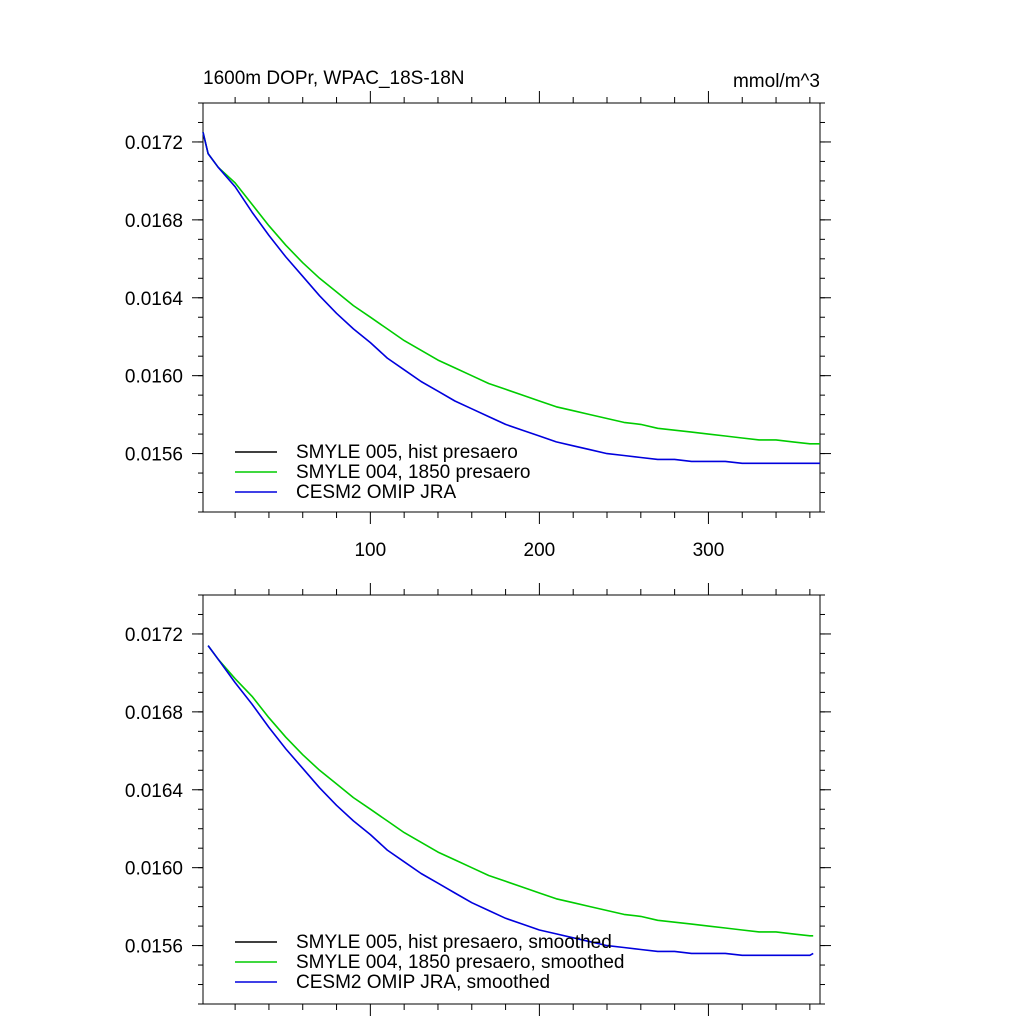 The image size is (1024, 1024). I want to click on x-tick-label: 100, so click(370, 550).